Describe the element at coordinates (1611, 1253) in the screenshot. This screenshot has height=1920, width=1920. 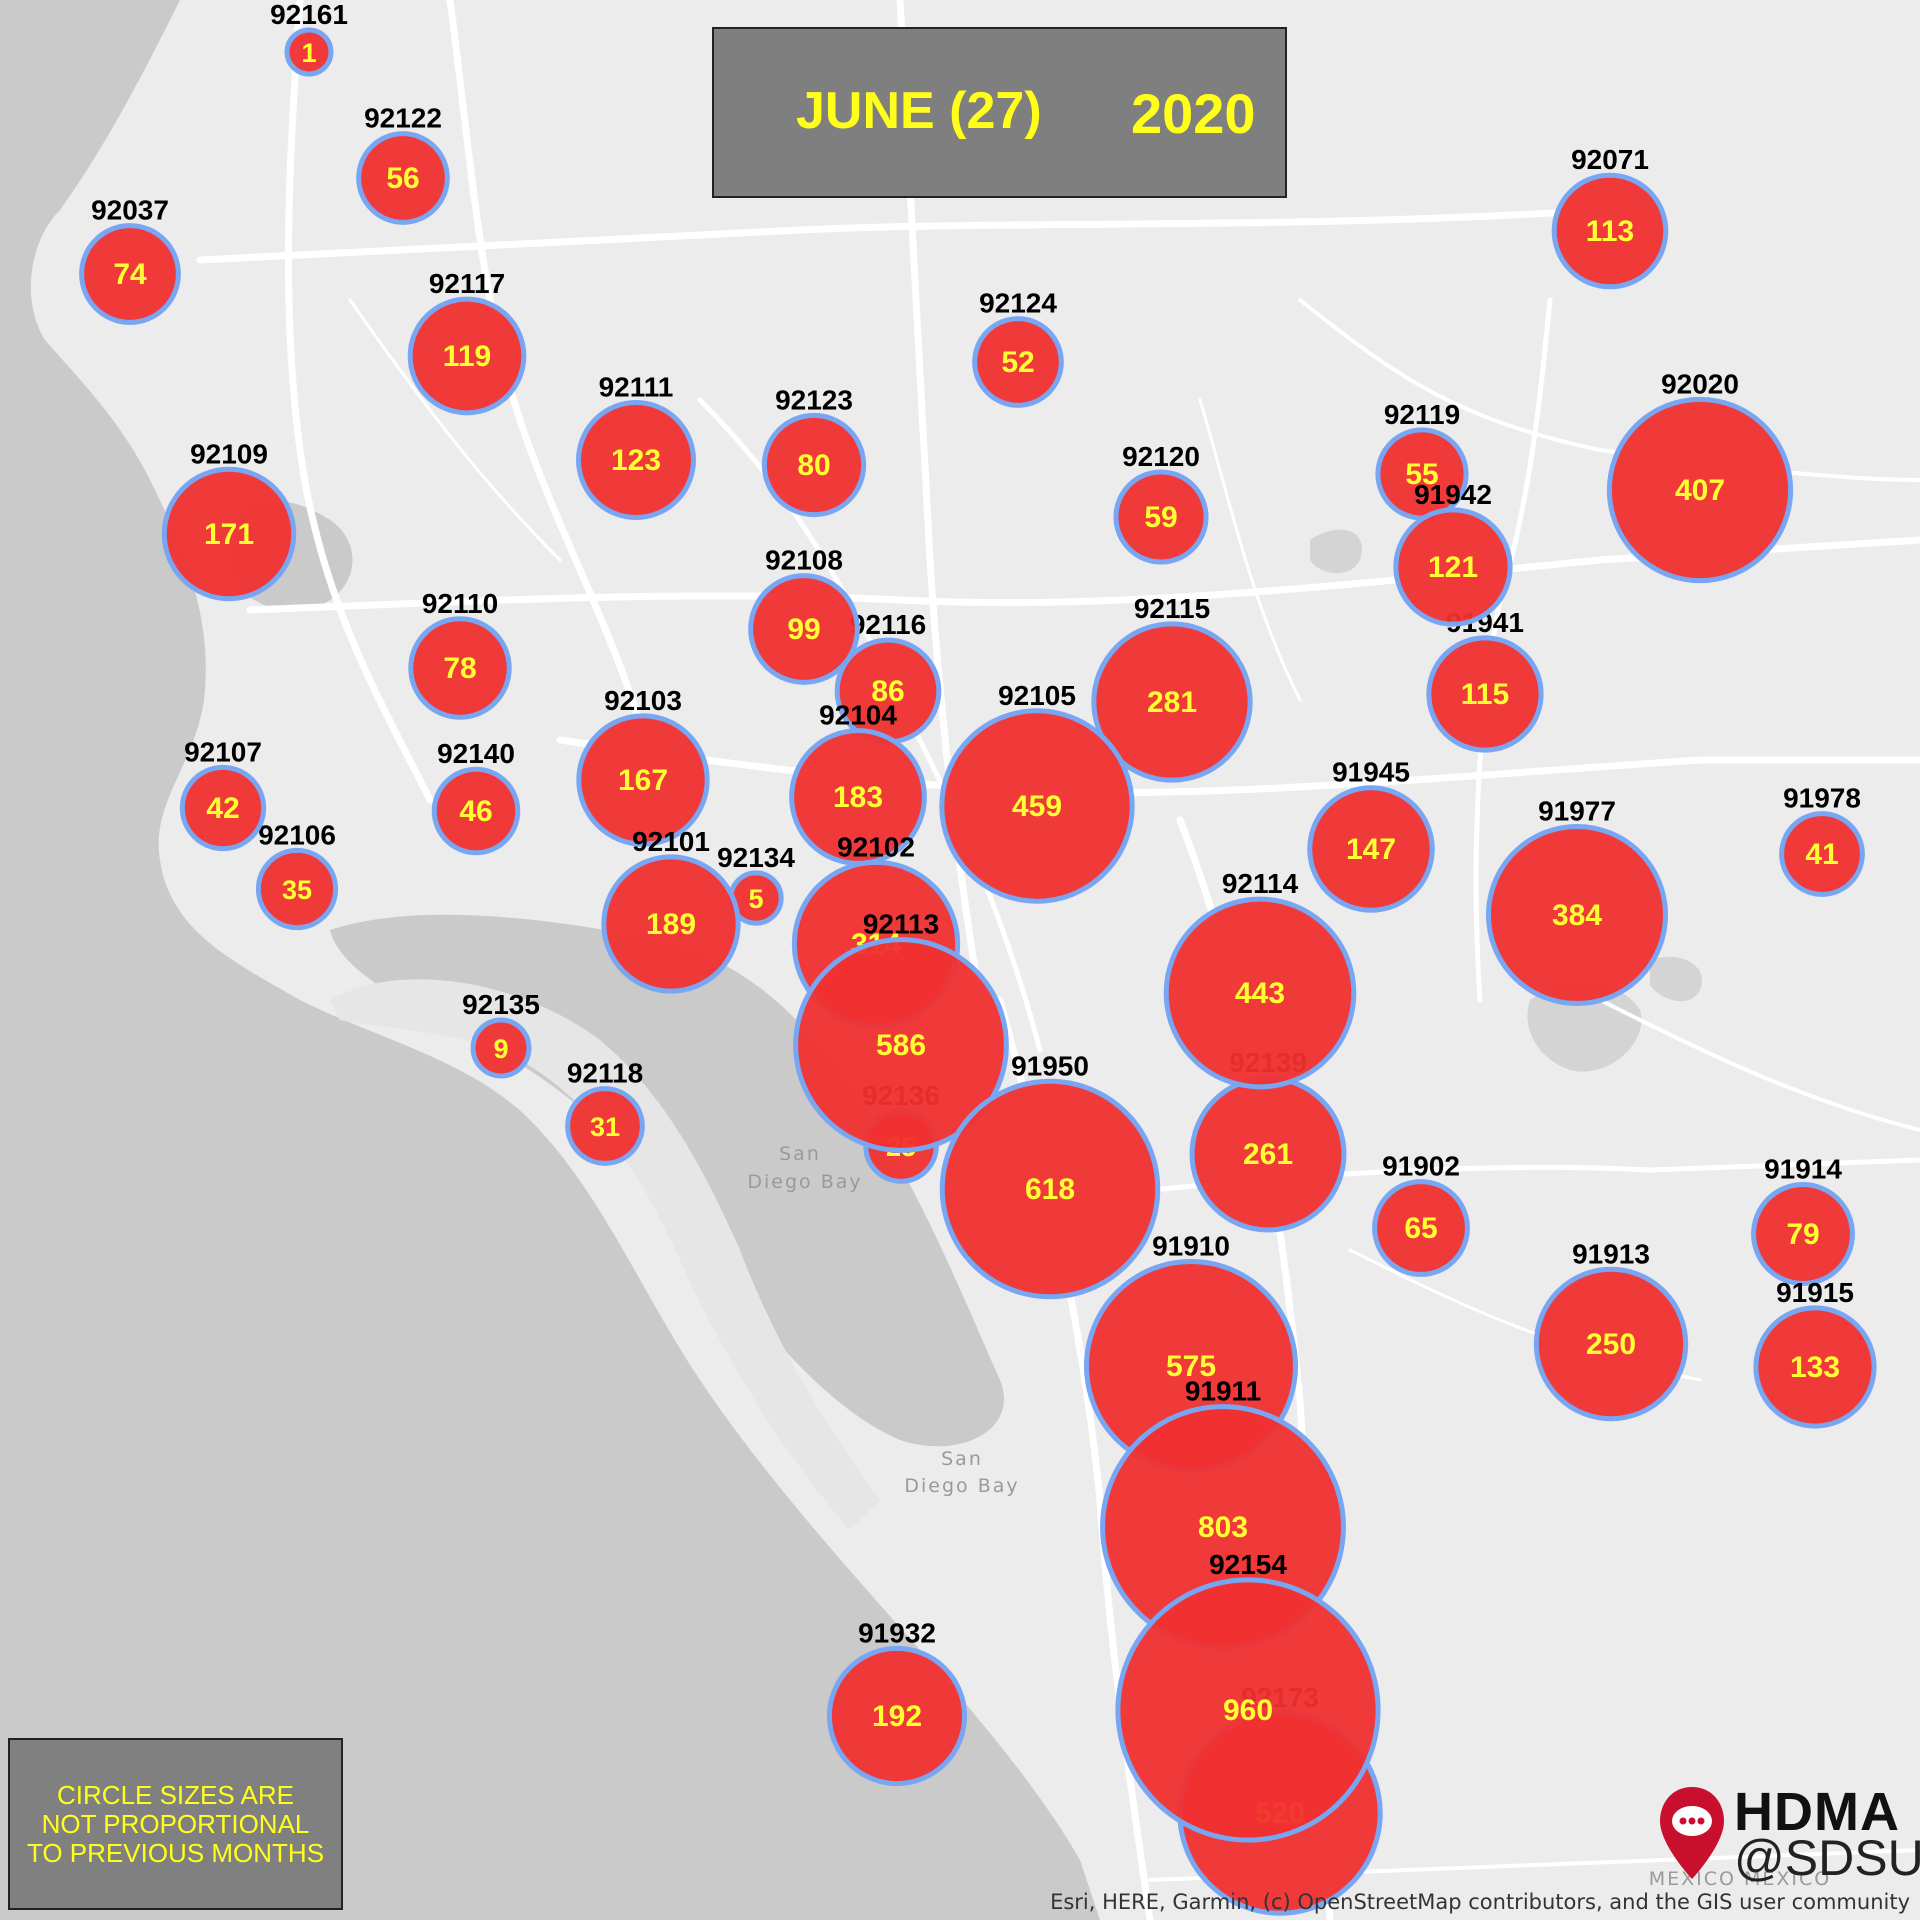
I see `zip-code-label: 91913` at that location.